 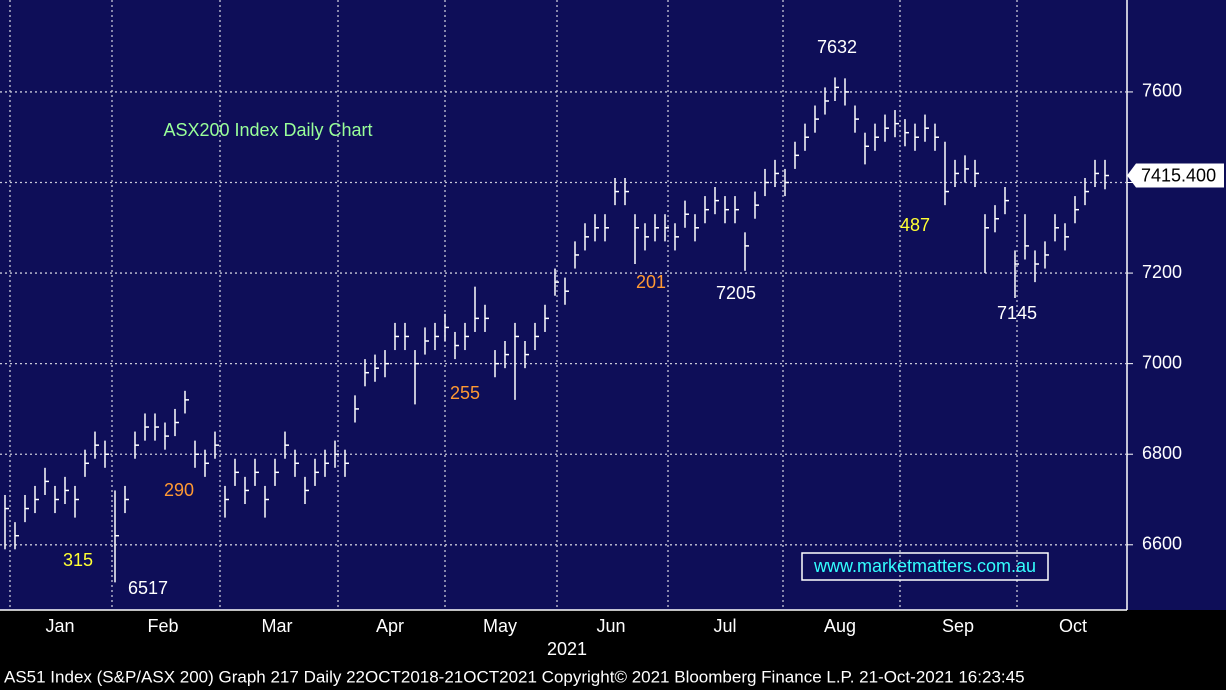 I want to click on annotation: 290, so click(x=179, y=490).